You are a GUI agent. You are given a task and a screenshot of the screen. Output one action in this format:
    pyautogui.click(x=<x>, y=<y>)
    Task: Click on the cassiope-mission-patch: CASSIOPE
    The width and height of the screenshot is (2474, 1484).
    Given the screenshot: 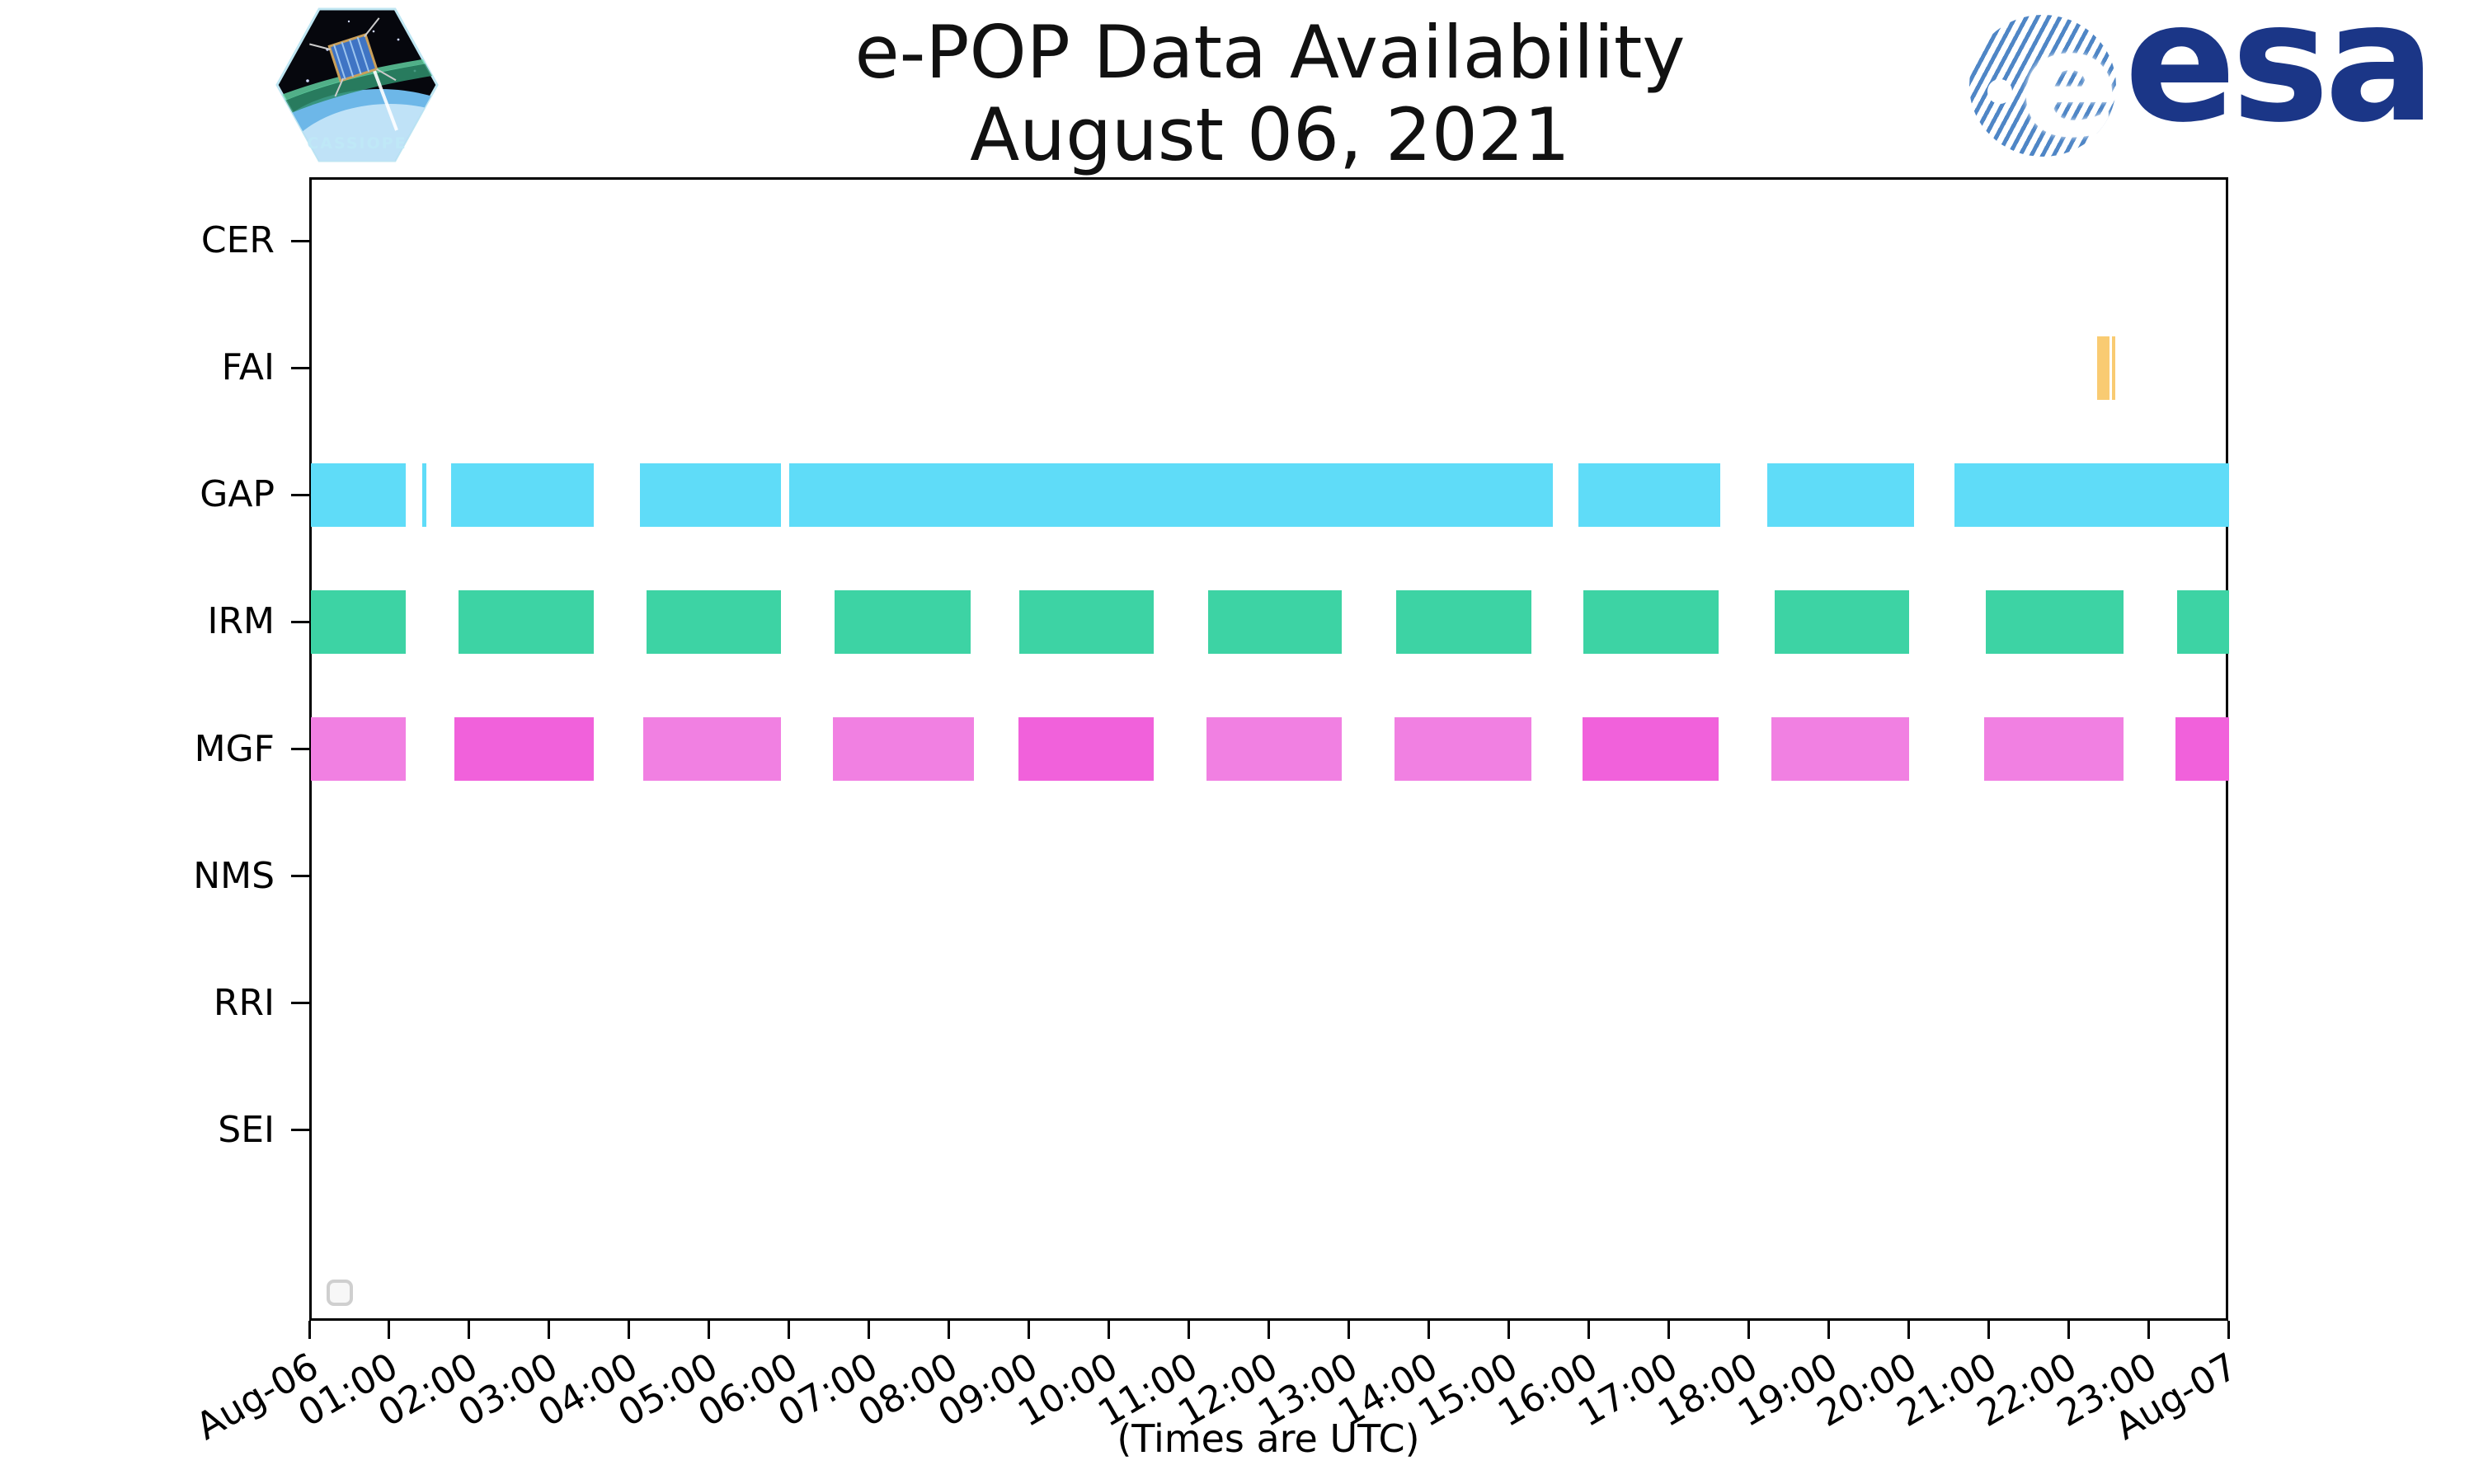 What is the action you would take?
    pyautogui.click(x=357, y=85)
    